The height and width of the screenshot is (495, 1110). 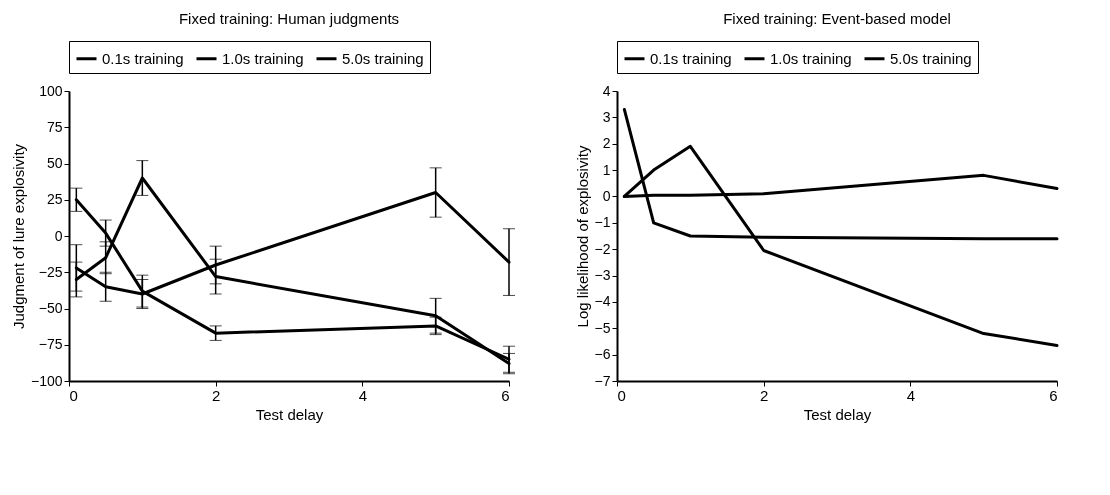 I want to click on y-tick-label: 25, so click(x=54, y=199).